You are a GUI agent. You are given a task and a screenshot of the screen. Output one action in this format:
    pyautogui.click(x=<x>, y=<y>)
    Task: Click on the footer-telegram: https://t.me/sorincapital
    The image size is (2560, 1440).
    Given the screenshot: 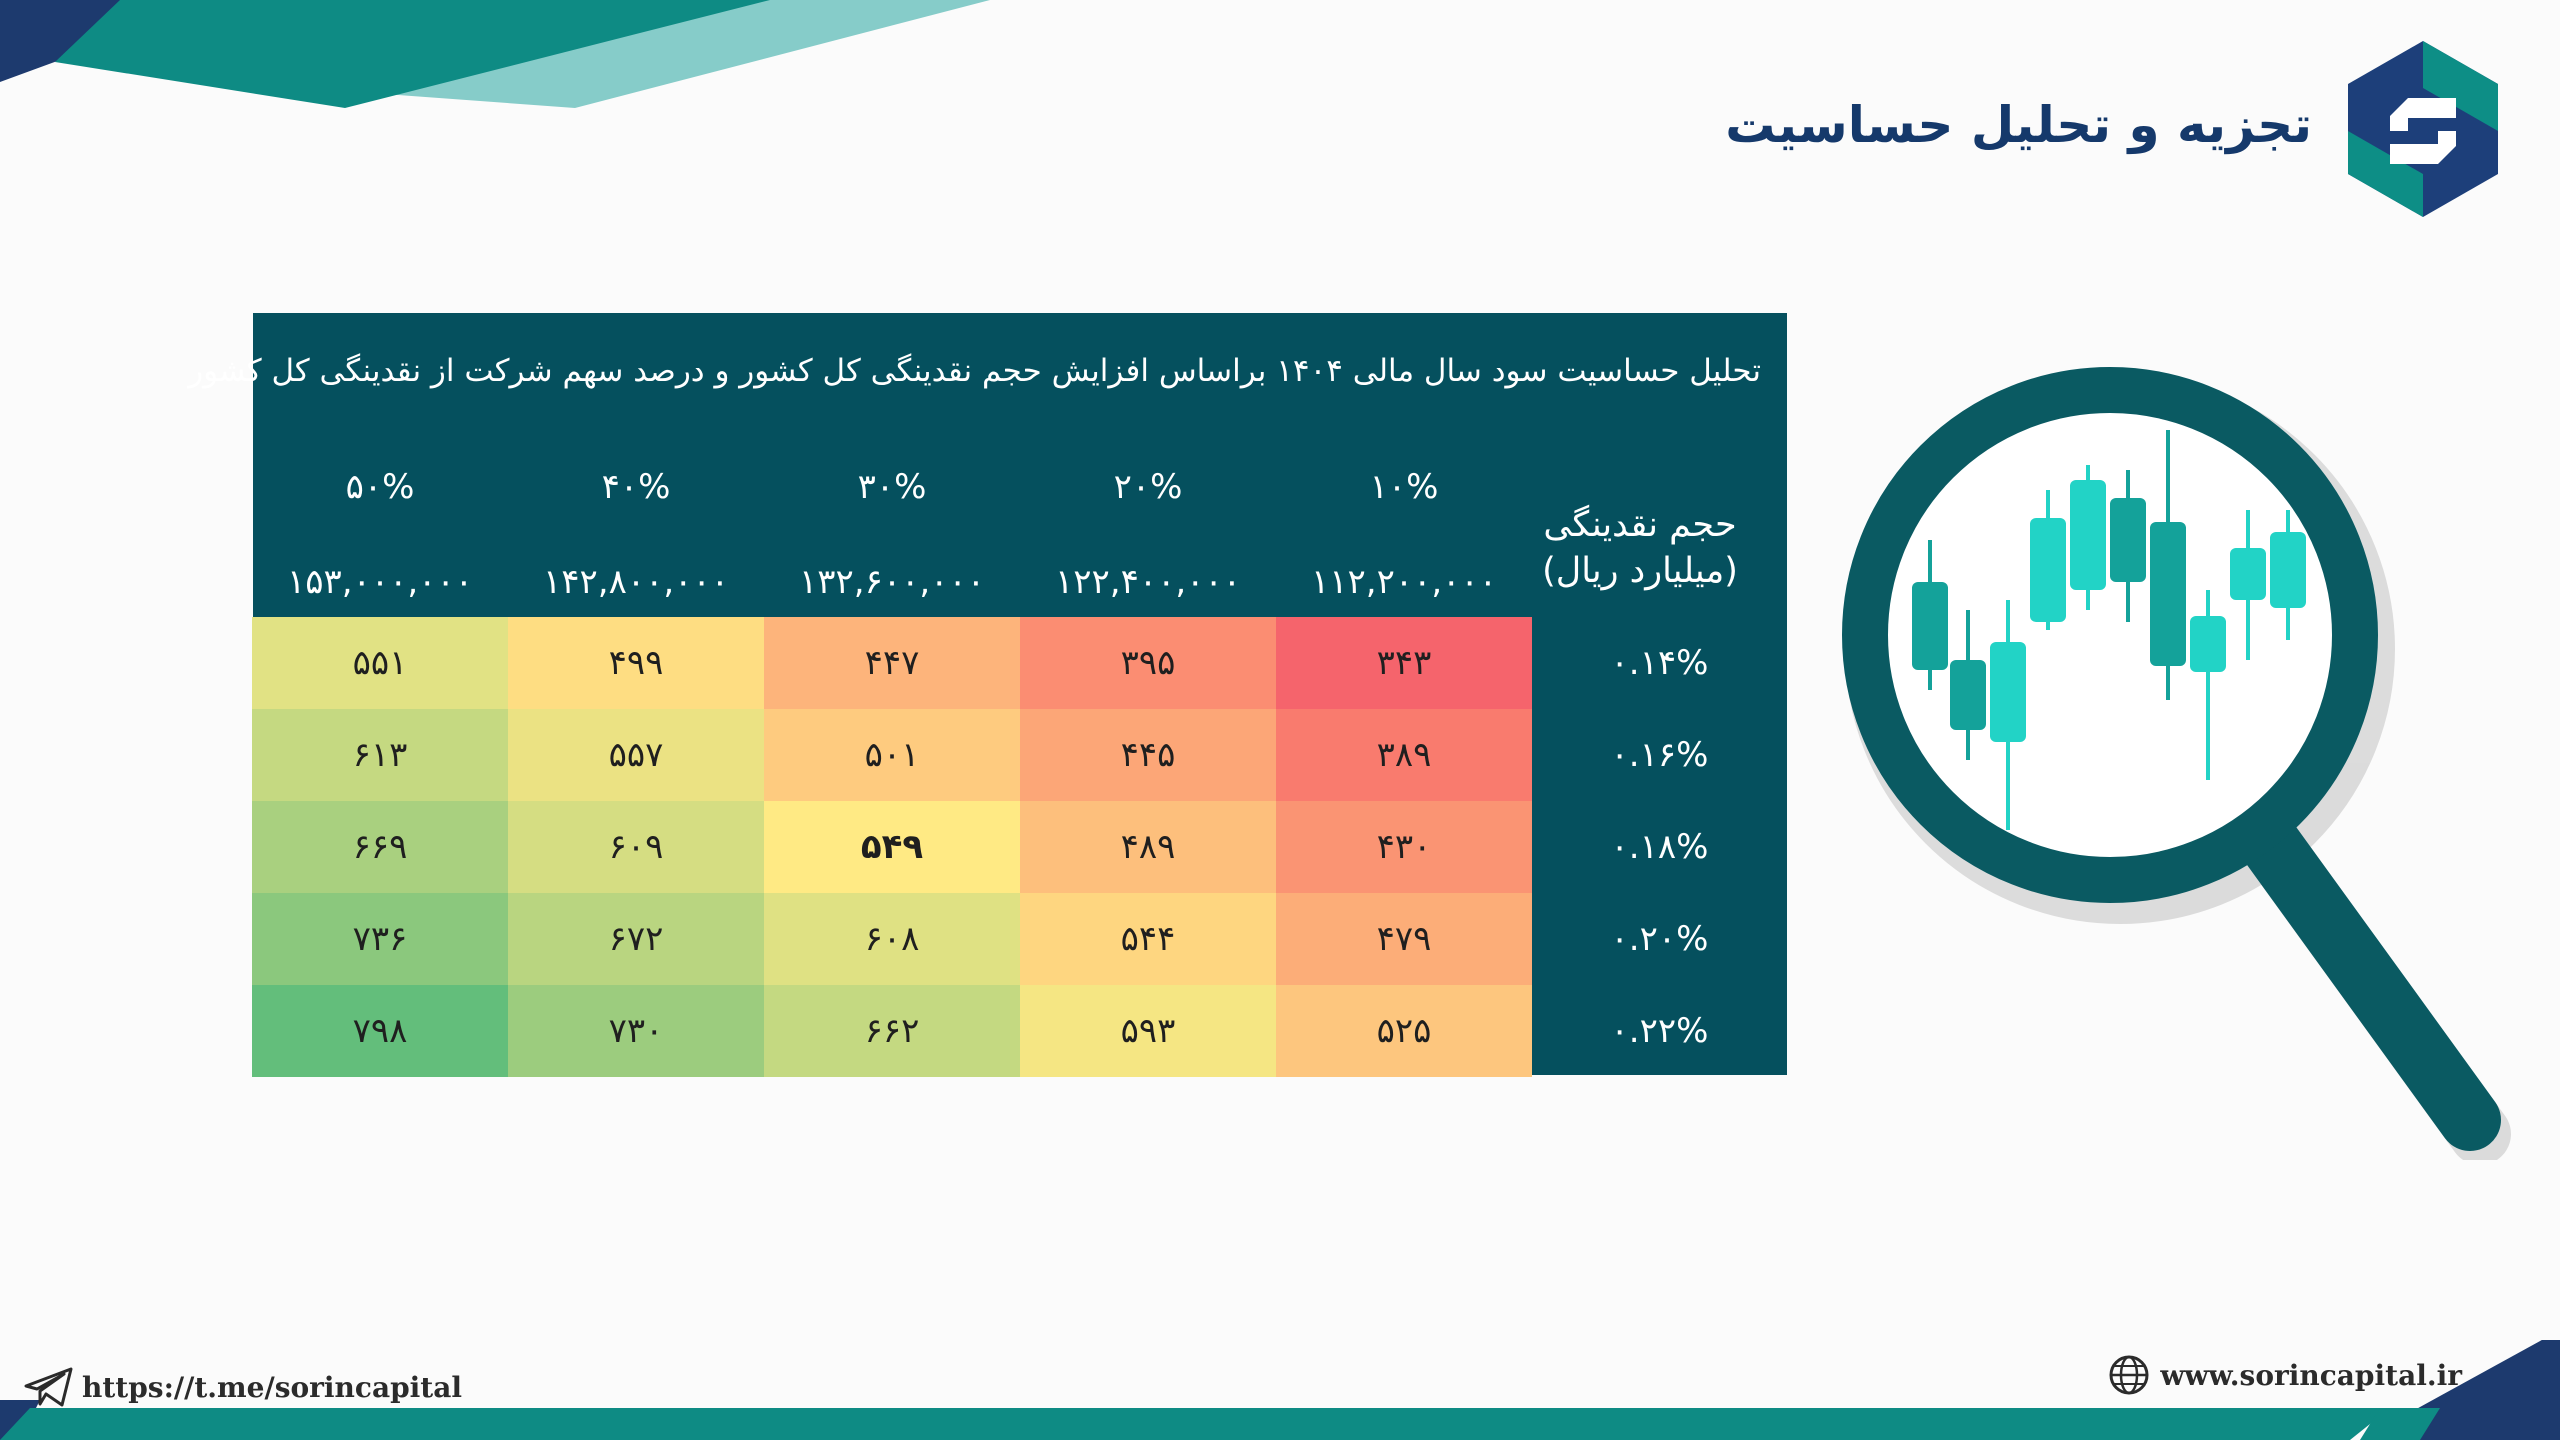 What is the action you would take?
    pyautogui.click(x=243, y=1387)
    